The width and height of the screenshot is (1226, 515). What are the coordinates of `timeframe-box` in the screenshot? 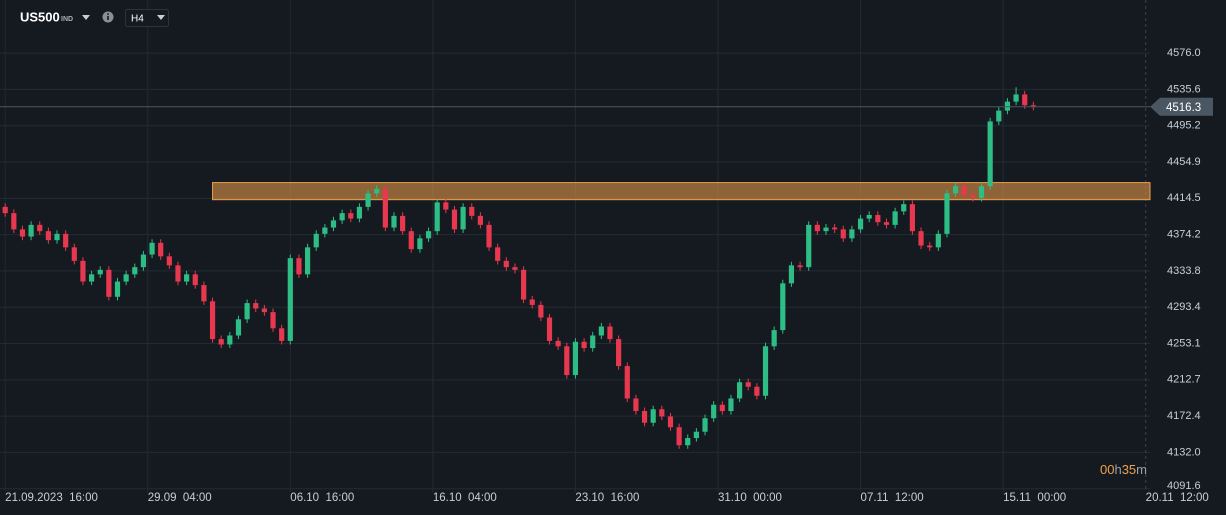 It's located at (147, 18).